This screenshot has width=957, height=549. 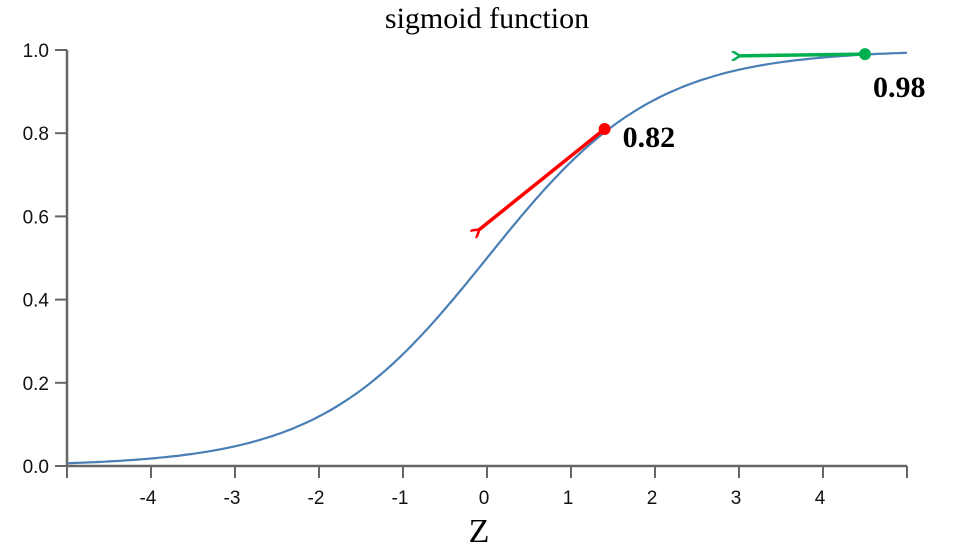 What do you see at coordinates (649, 137) in the screenshot?
I see `point-value-label: 0.82` at bounding box center [649, 137].